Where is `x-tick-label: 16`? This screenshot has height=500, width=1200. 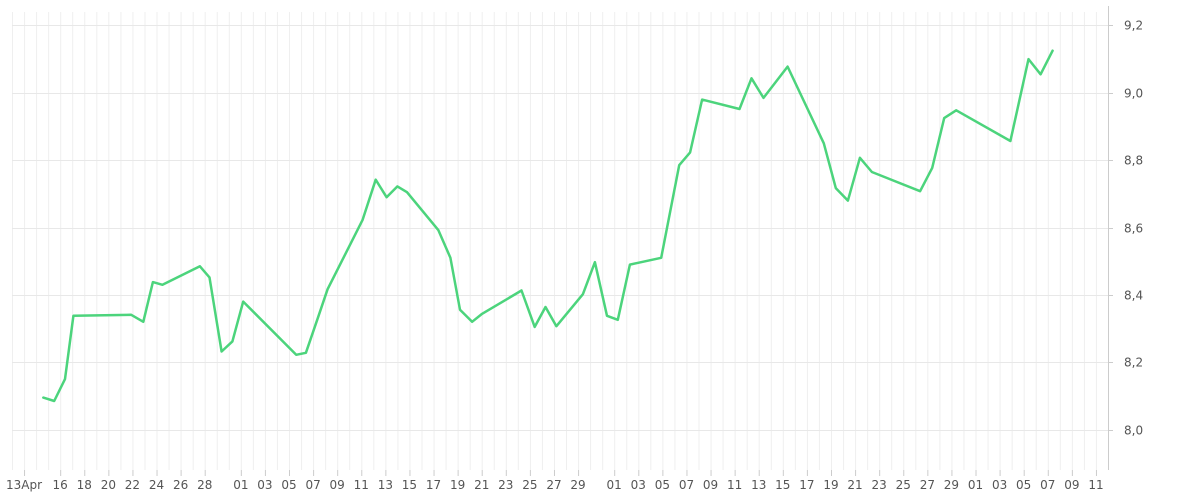 x-tick-label: 16 is located at coordinates (60, 485).